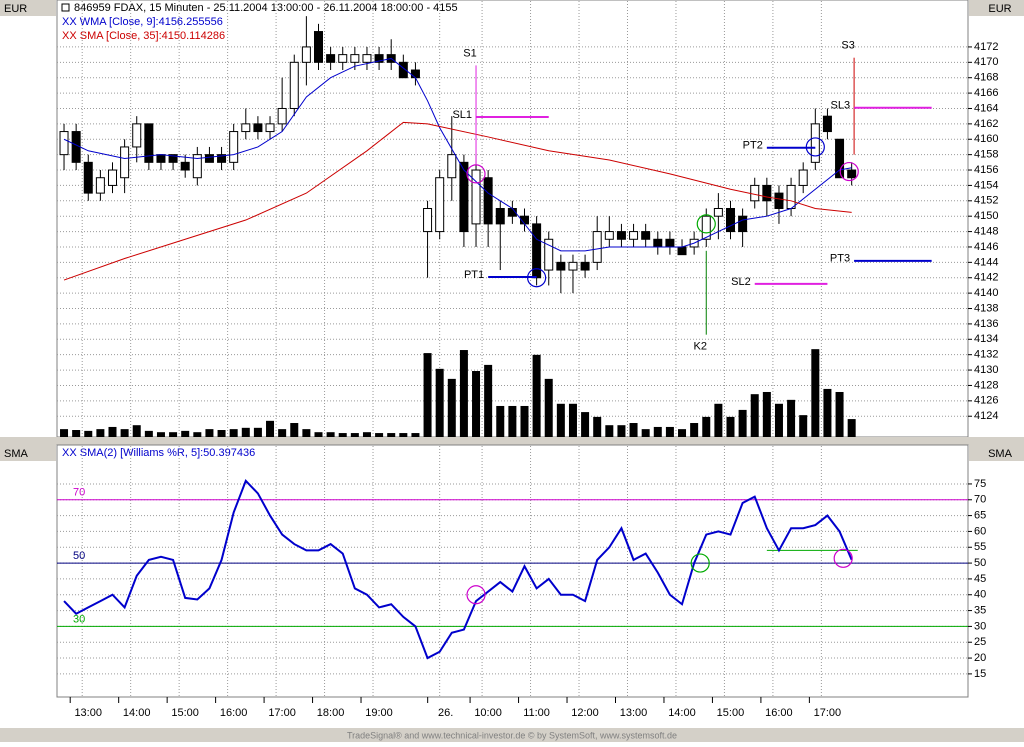 The image size is (1024, 747). Describe the element at coordinates (986, 370) in the screenshot. I see `y-tick-label: 4130` at that location.